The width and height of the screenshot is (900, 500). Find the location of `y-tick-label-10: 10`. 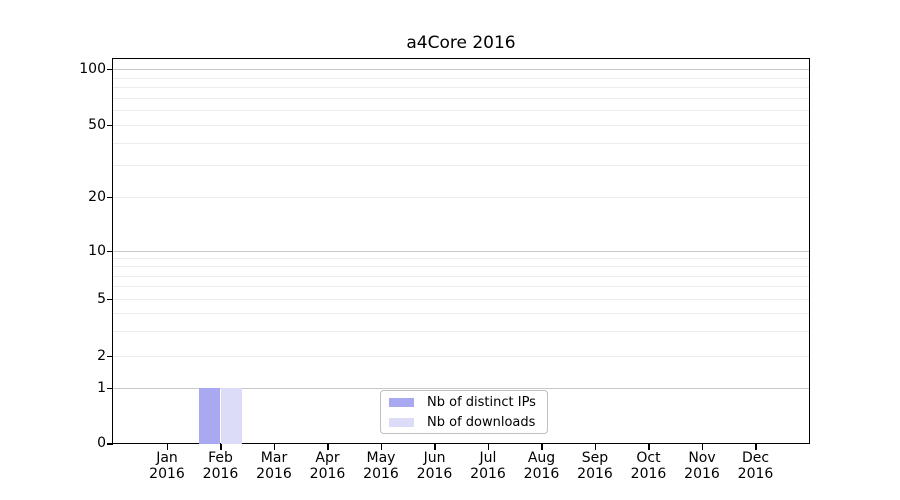

y-tick-label-10: 10 is located at coordinates (97, 250).